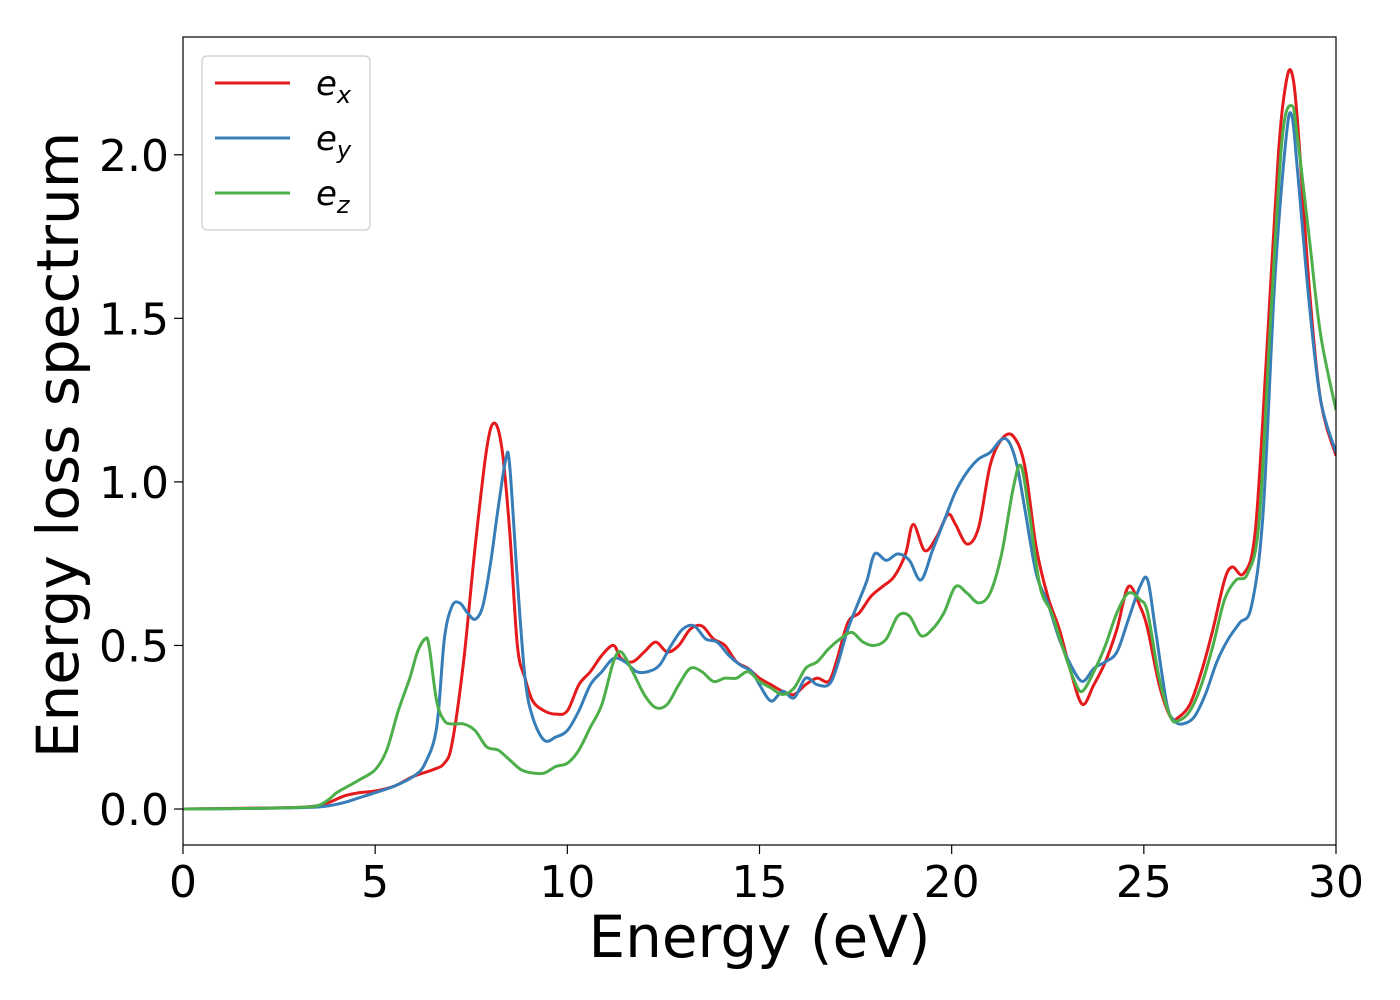  What do you see at coordinates (134, 156) in the screenshot?
I see `y-tick-label: 2.0` at bounding box center [134, 156].